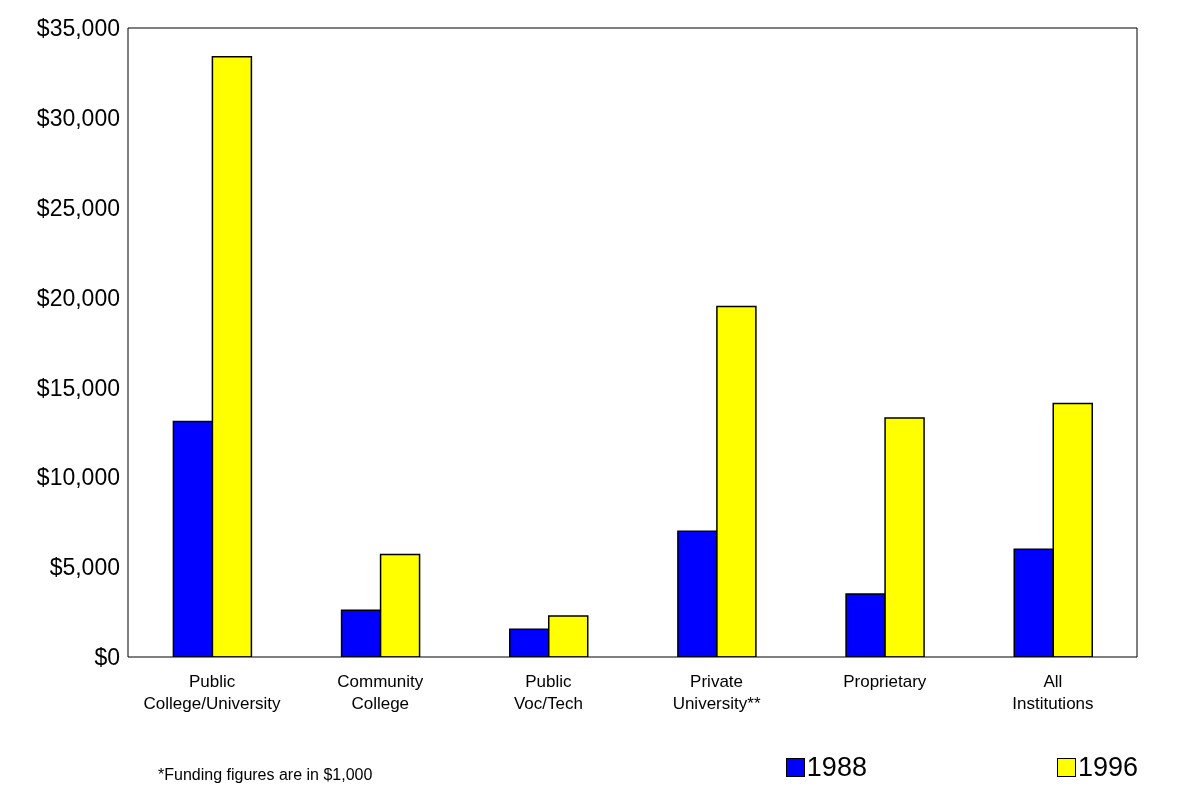 This screenshot has width=1198, height=795. What do you see at coordinates (84, 567) in the screenshot?
I see `y-tick-label: $5,000` at bounding box center [84, 567].